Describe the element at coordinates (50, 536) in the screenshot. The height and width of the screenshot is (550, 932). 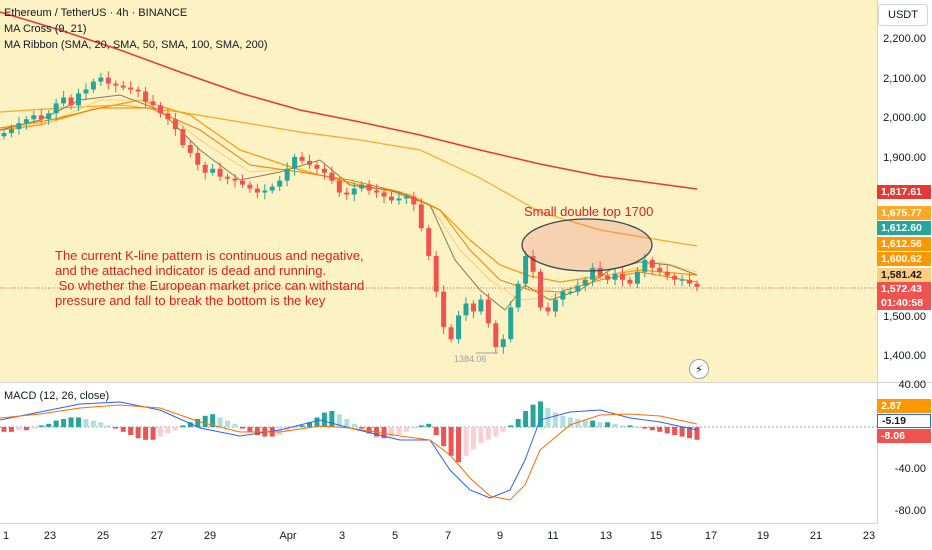
I see `time-tick: 23` at that location.